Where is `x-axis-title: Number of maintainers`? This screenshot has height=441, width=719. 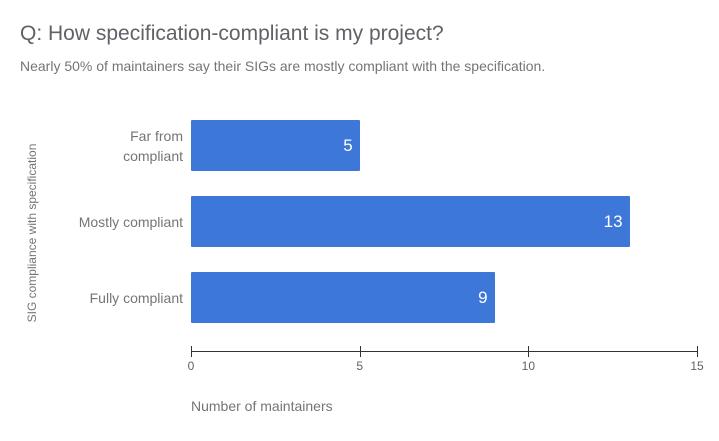 x-axis-title: Number of maintainers is located at coordinates (262, 406).